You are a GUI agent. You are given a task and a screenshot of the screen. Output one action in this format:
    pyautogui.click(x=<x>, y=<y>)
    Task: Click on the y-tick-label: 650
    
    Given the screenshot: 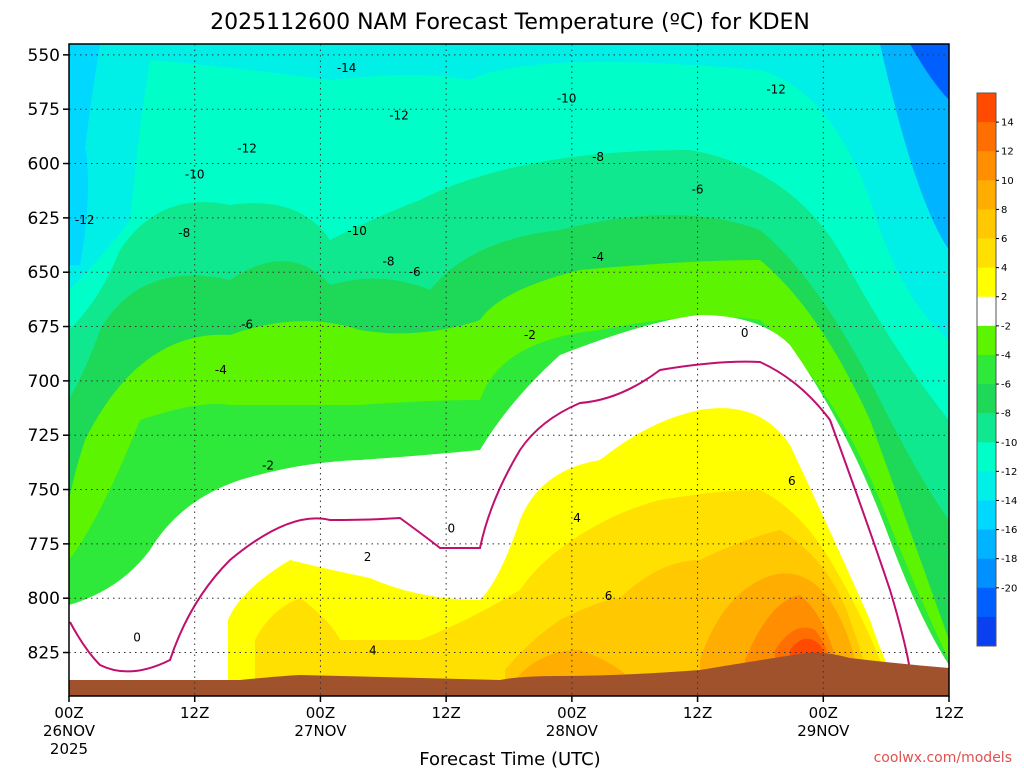 What is the action you would take?
    pyautogui.click(x=44, y=273)
    